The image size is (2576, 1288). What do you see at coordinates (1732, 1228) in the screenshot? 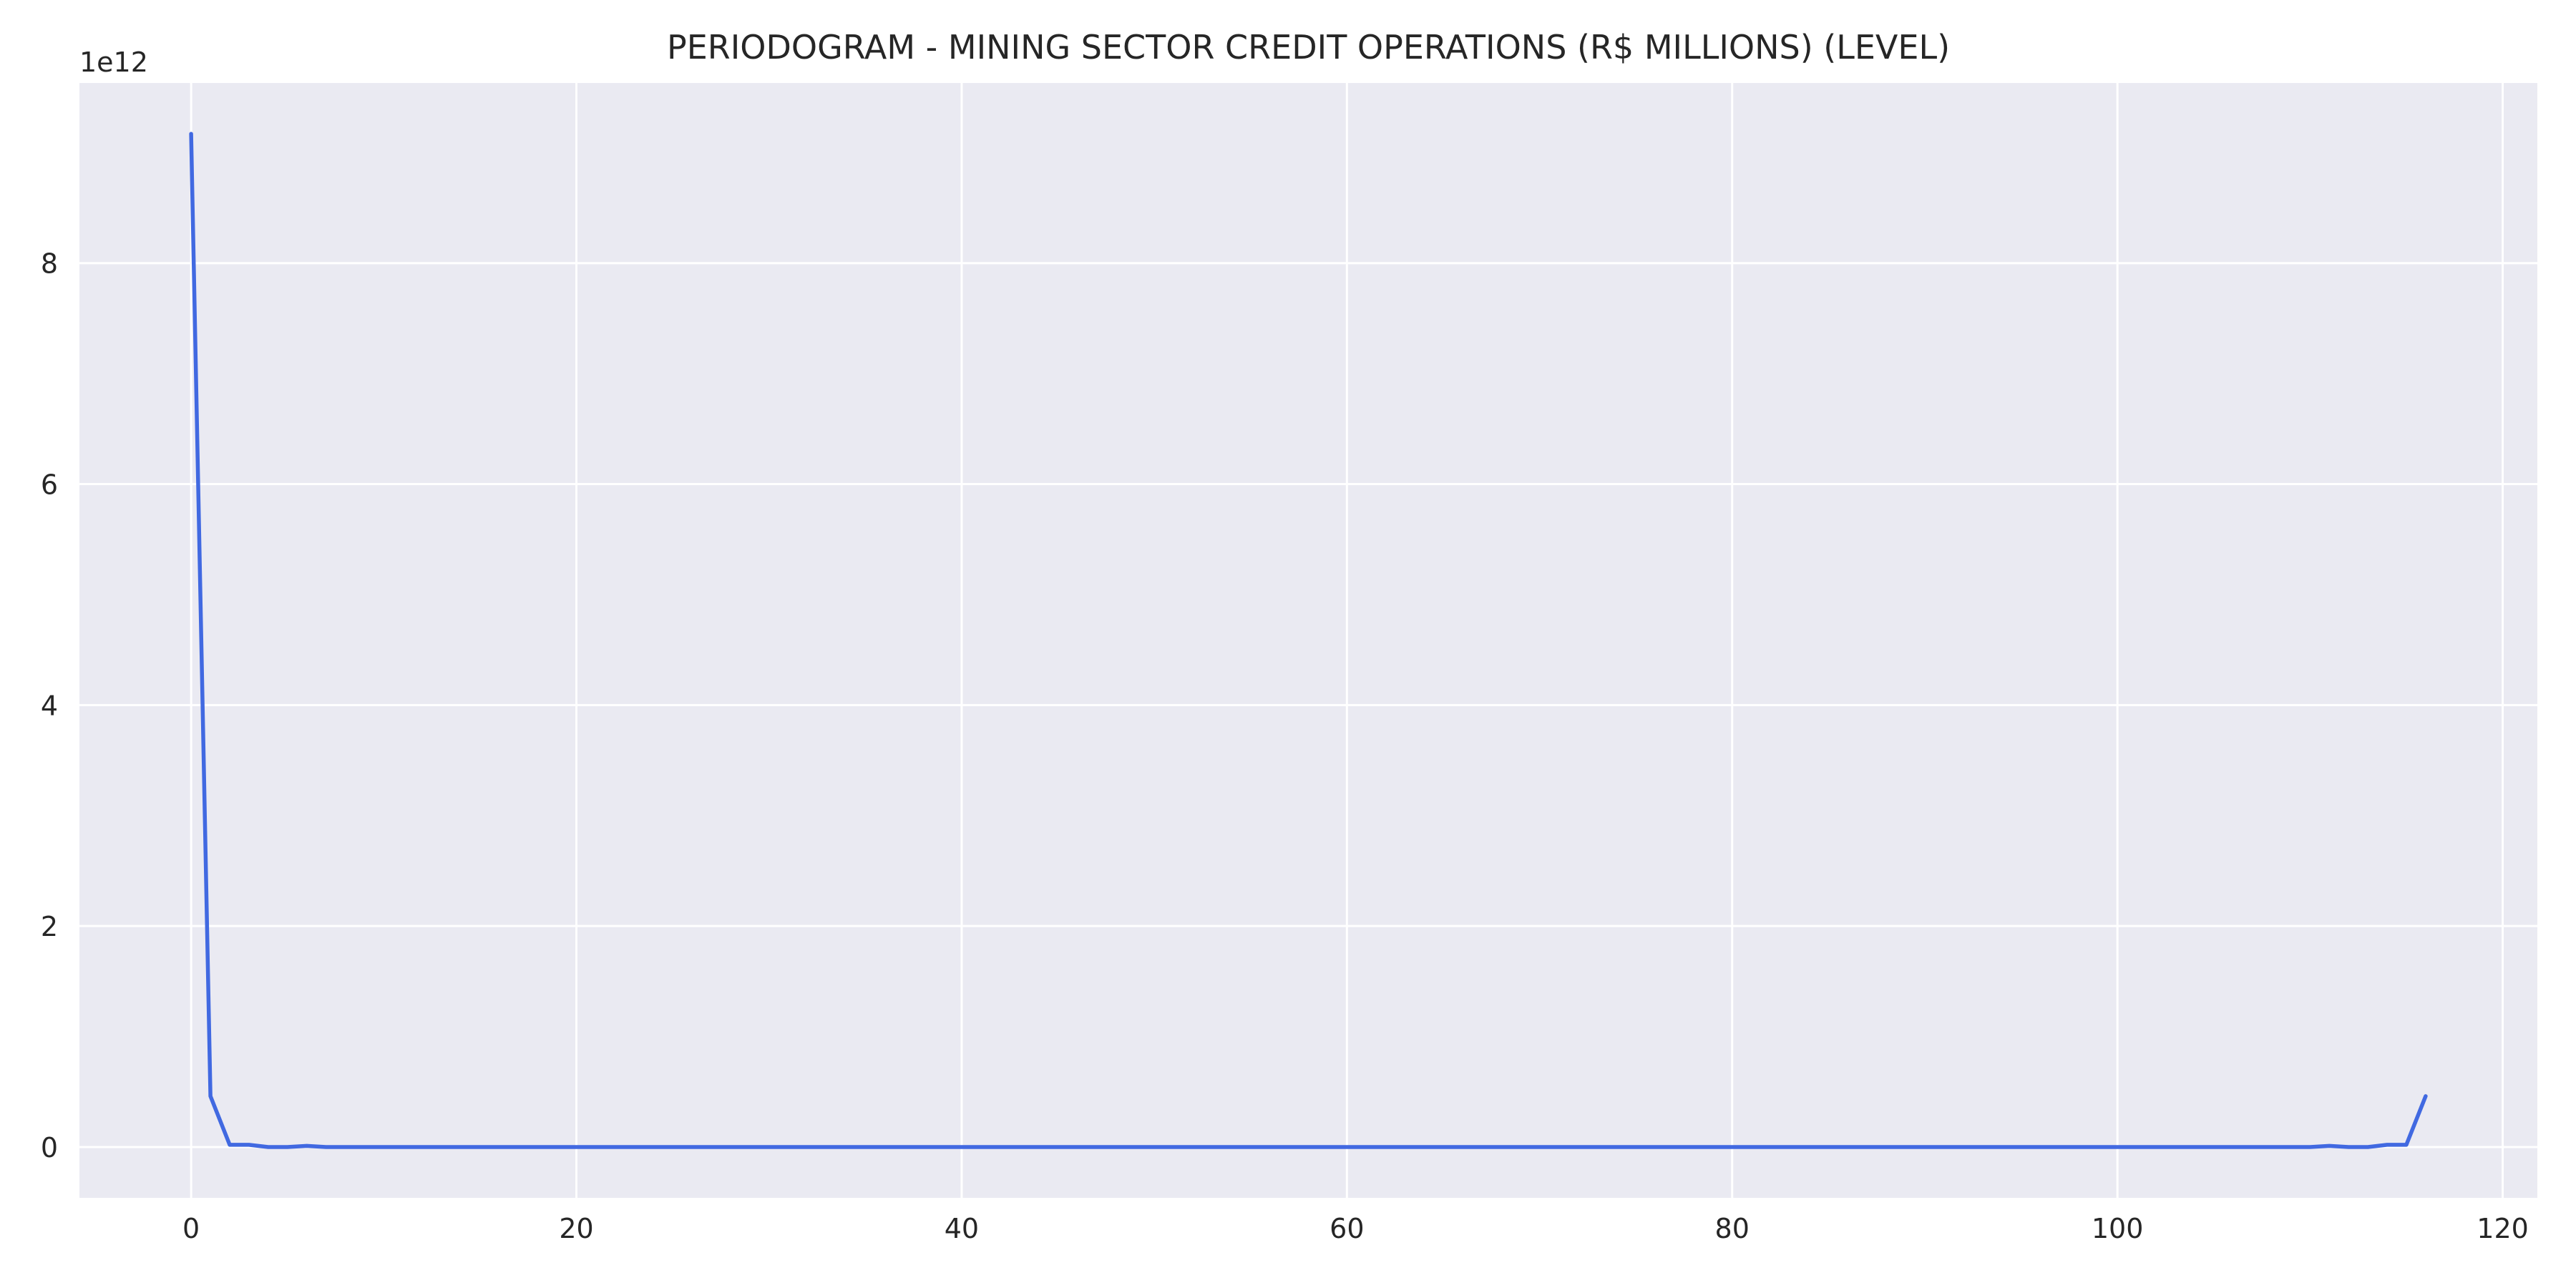
I see `x-tick-label: 80` at bounding box center [1732, 1228].